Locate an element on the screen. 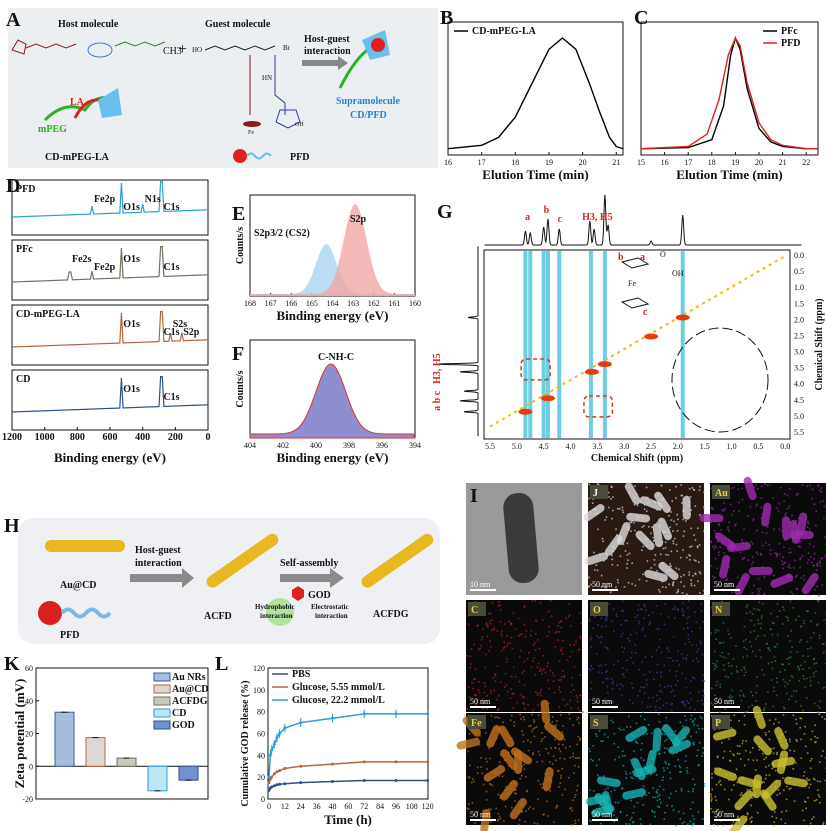 The height and width of the screenshot is (831, 826). panel-letter: A is located at coordinates (13, 20).